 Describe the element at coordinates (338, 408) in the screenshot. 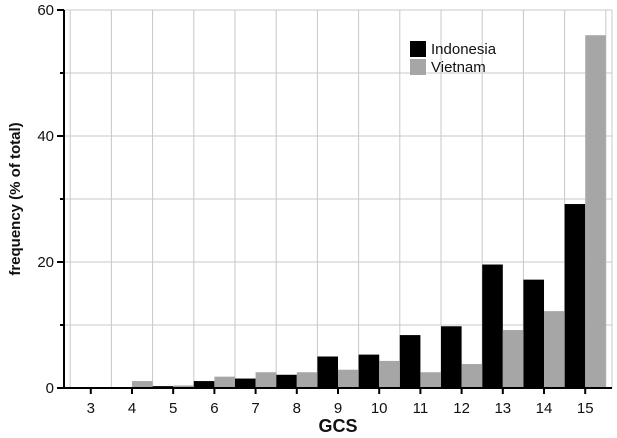

I see `x-tick-label: 9` at that location.